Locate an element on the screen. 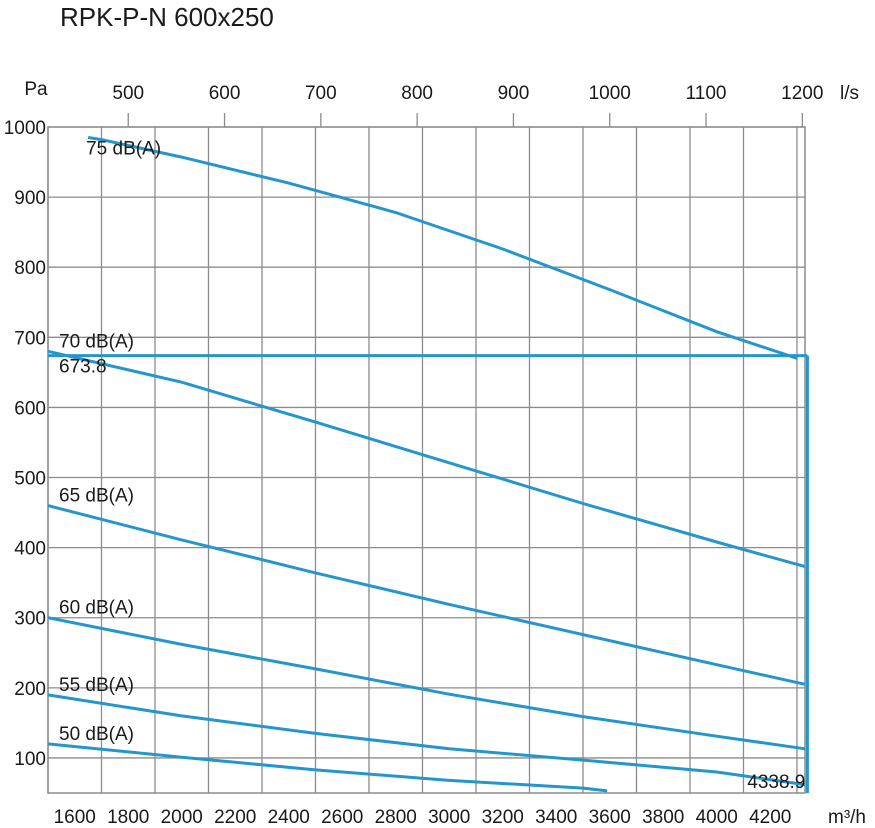  y-tick-label: 200 is located at coordinates (30, 689).